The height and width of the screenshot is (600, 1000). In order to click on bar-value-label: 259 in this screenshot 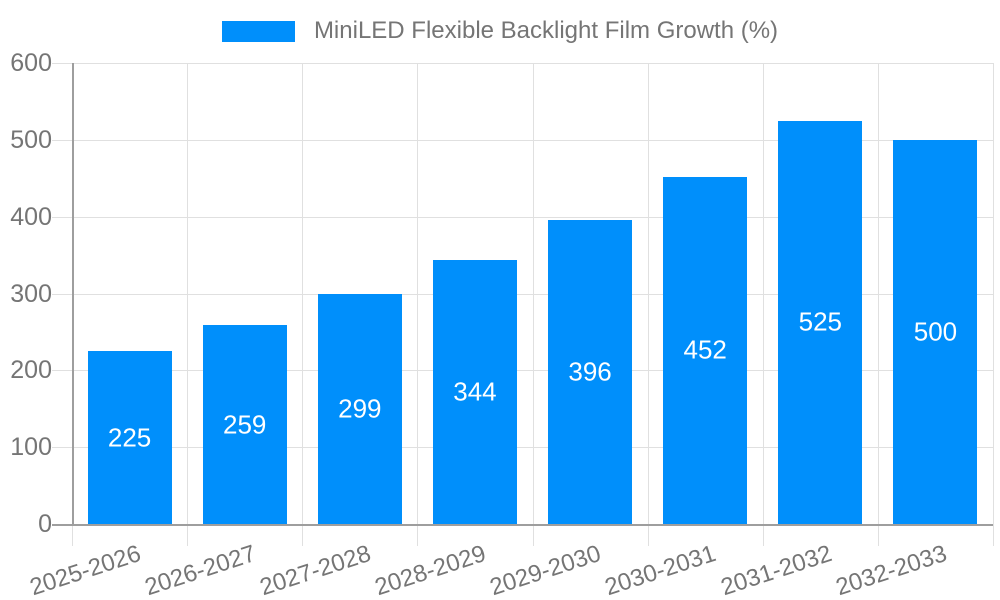, I will do `click(244, 424)`.